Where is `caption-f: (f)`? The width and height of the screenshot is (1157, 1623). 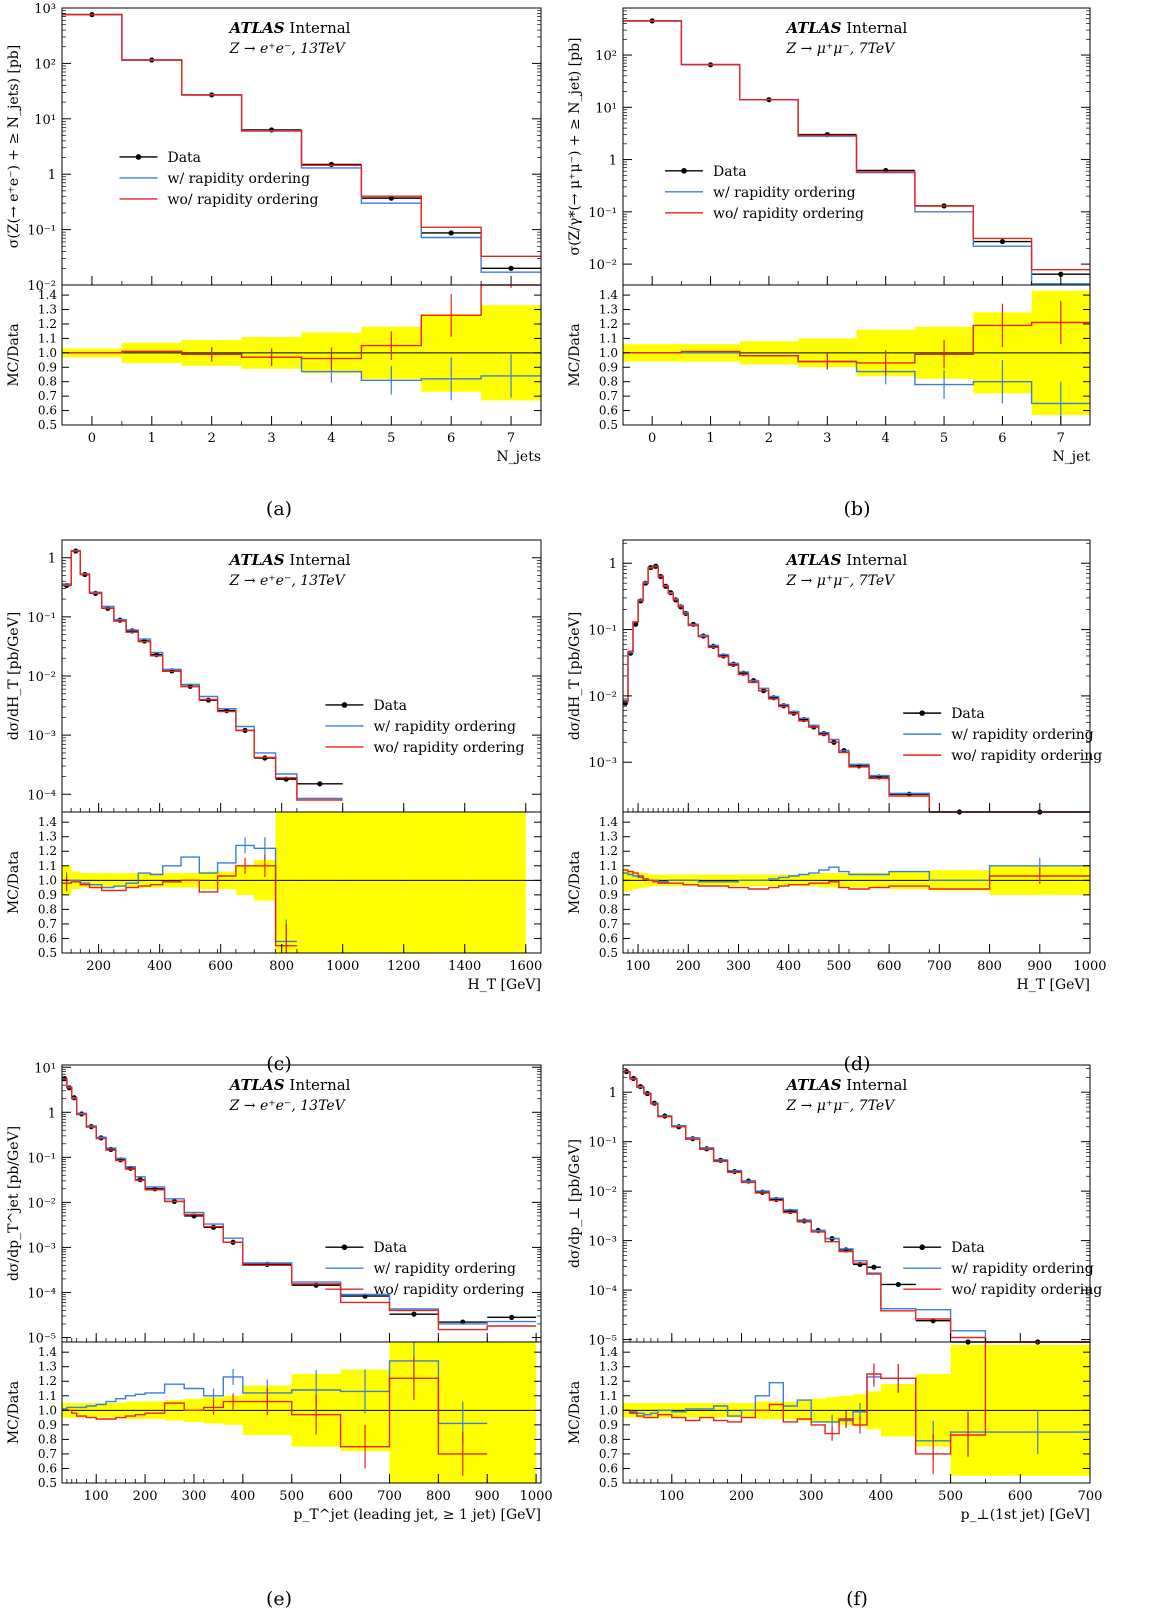 caption-f: (f) is located at coordinates (857, 1599).